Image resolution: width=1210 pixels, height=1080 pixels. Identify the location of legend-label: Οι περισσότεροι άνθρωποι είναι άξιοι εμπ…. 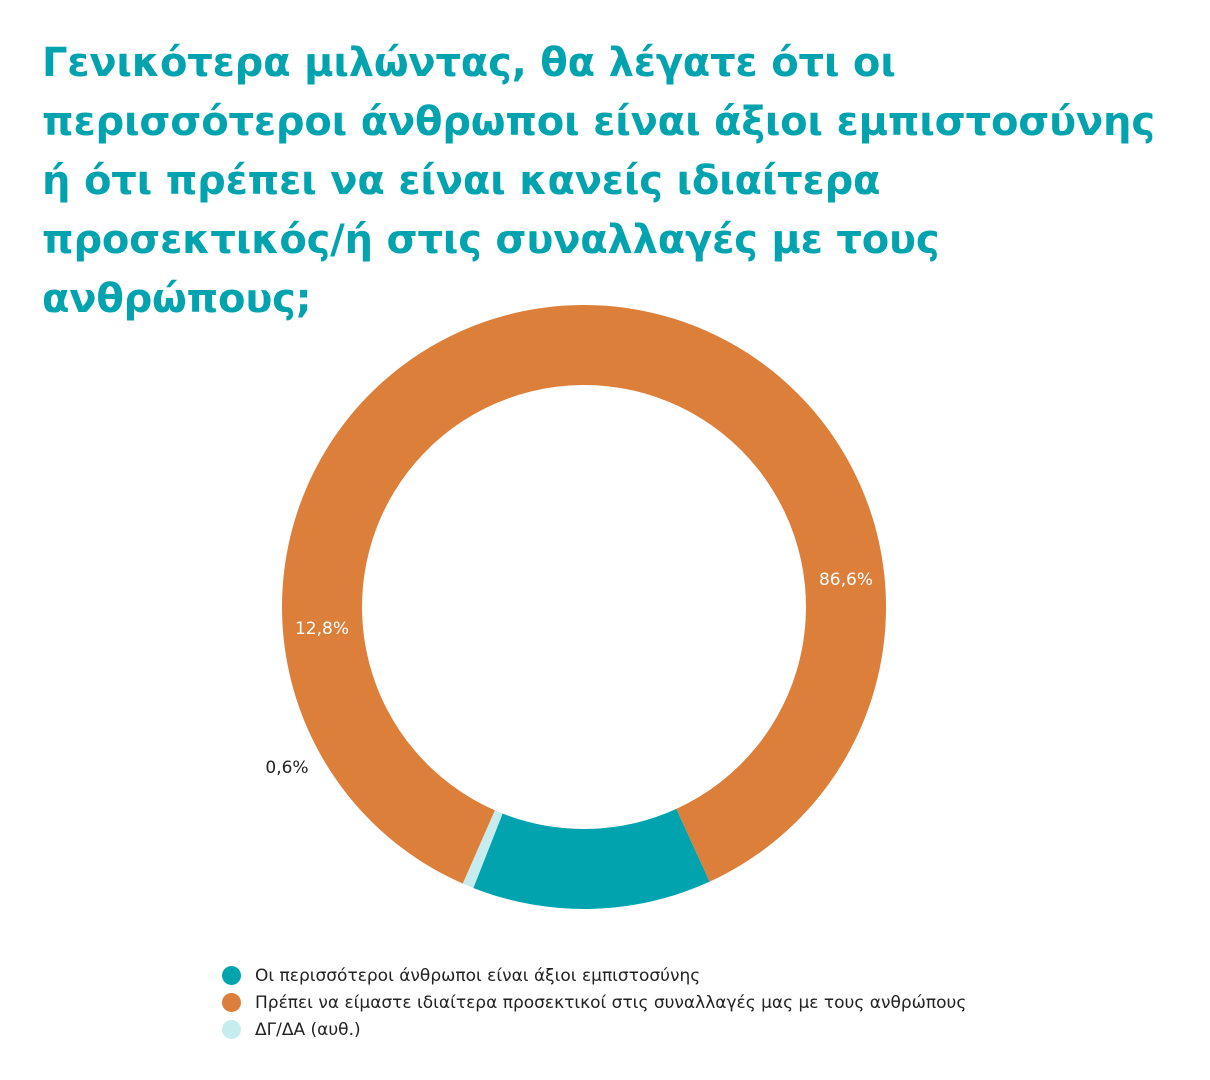
(478, 975).